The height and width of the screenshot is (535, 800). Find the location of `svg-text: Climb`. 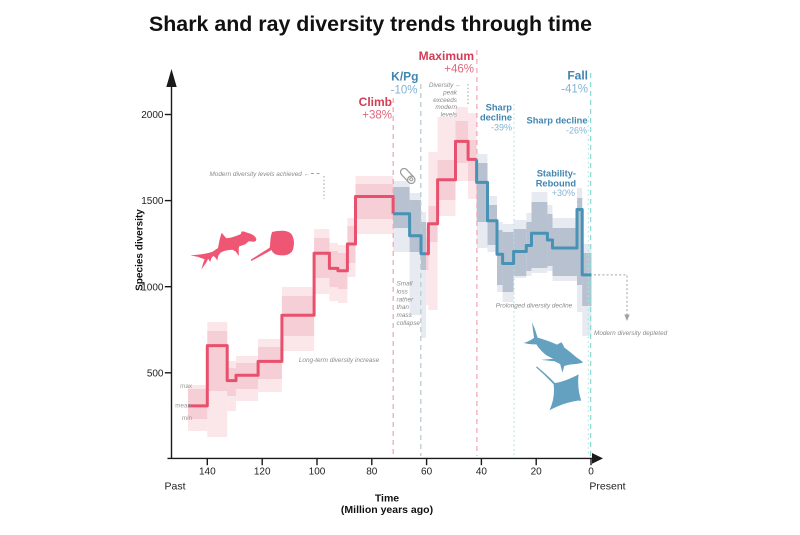

svg-text: Climb is located at coordinates (375, 102).